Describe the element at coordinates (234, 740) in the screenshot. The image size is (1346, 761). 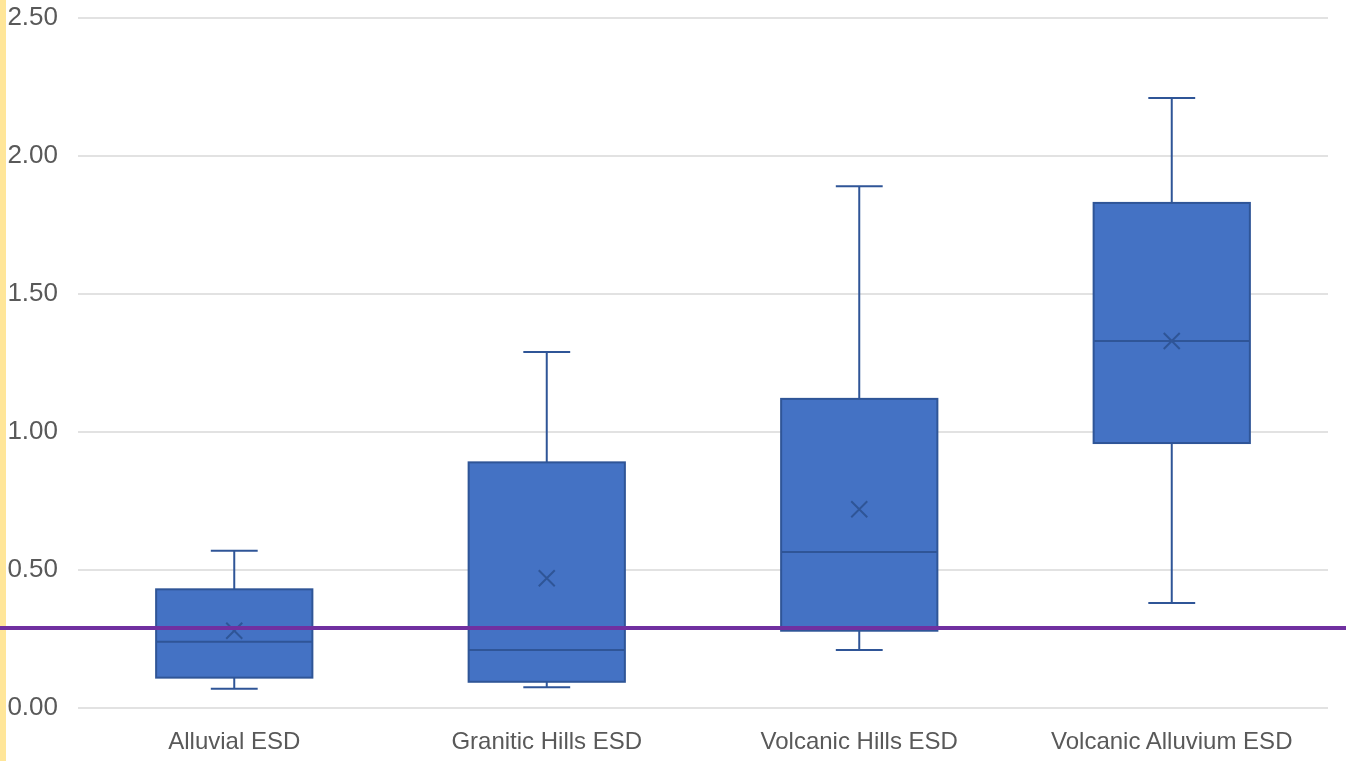
I see `x-tick-label: Alluvial ESD` at that location.